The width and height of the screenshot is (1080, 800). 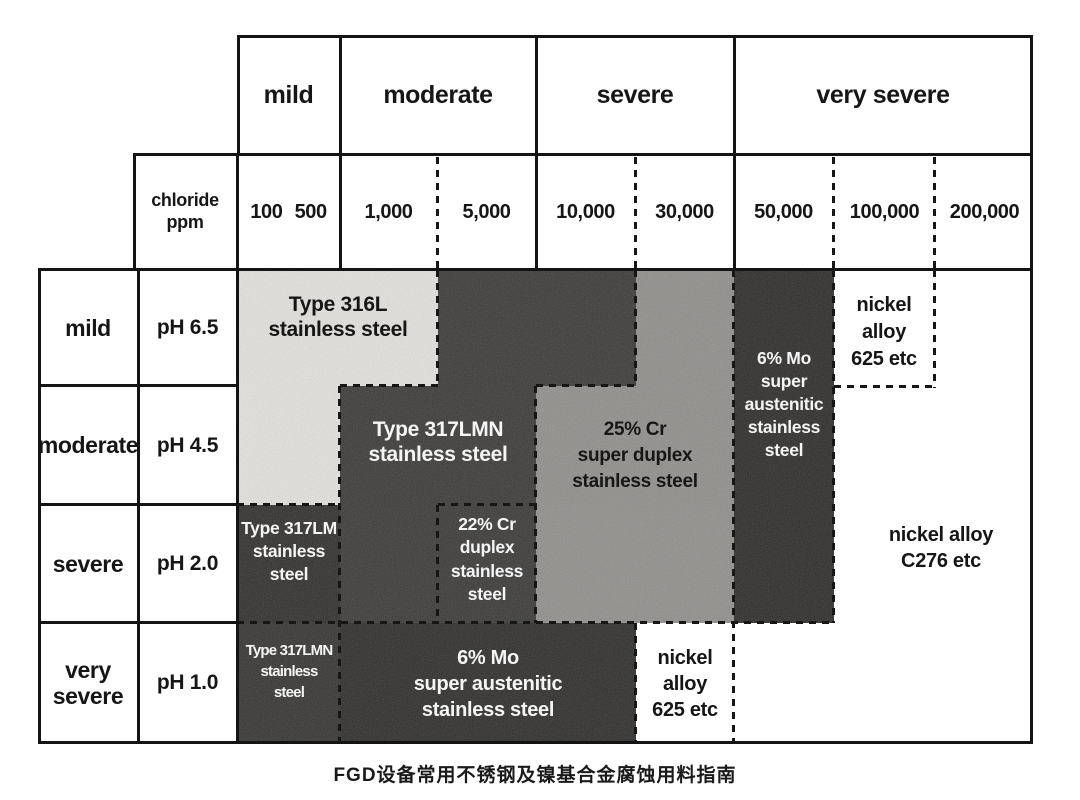 I want to click on grid-line-body-bottom, so click(x=535, y=742).